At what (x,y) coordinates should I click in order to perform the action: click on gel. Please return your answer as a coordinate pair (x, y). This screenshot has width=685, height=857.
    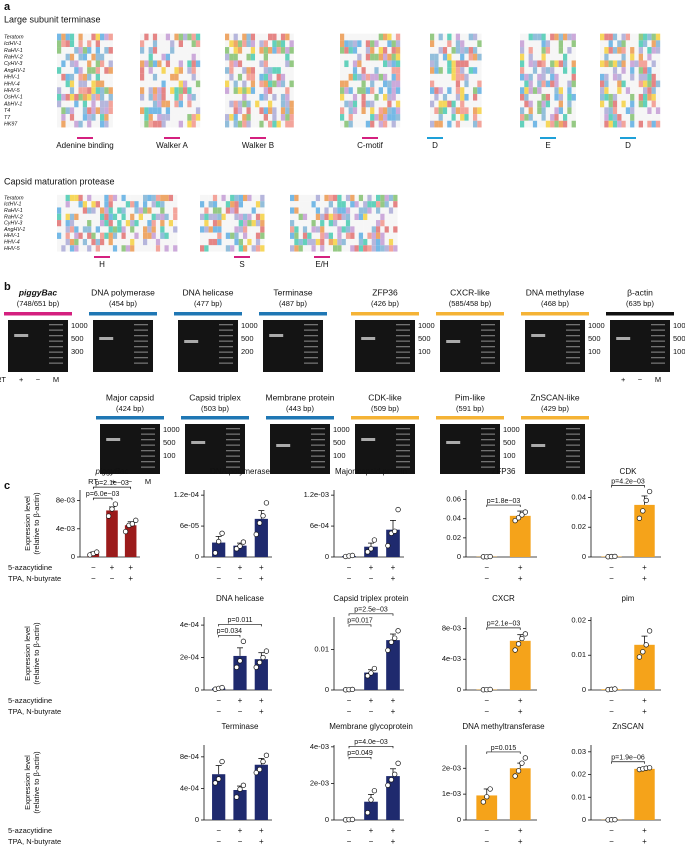
    Looking at the image, I should click on (385, 449).